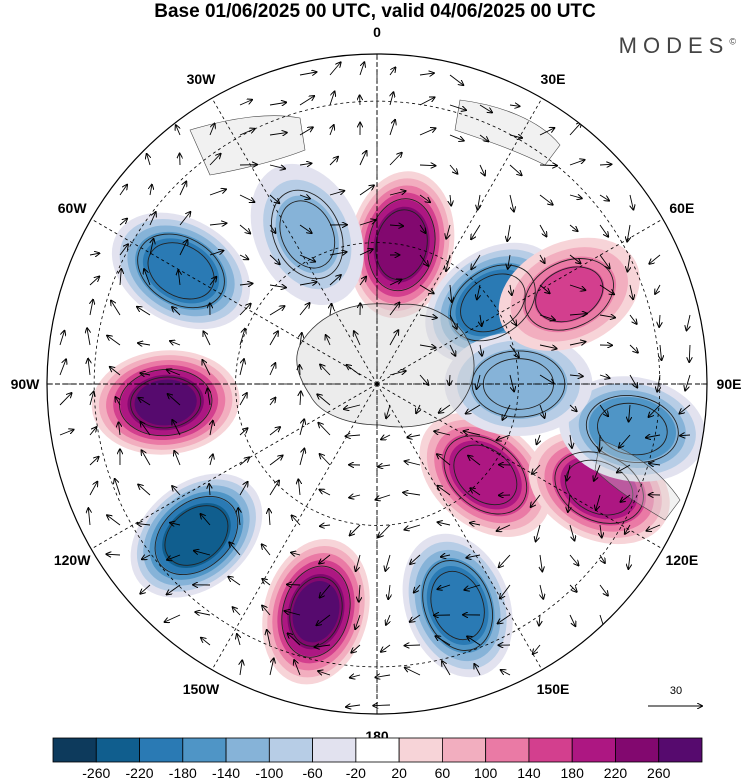 The height and width of the screenshot is (783, 750). Describe the element at coordinates (377, 32) in the screenshot. I see `longitude-label-0: 0` at that location.